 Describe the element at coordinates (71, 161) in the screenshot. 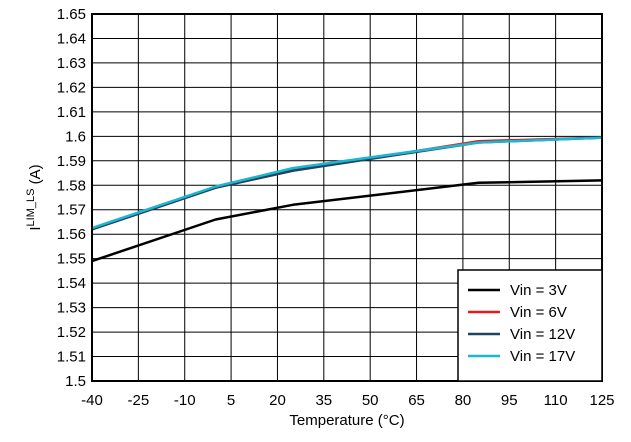

I see `y-tick-label: 1.59` at that location.